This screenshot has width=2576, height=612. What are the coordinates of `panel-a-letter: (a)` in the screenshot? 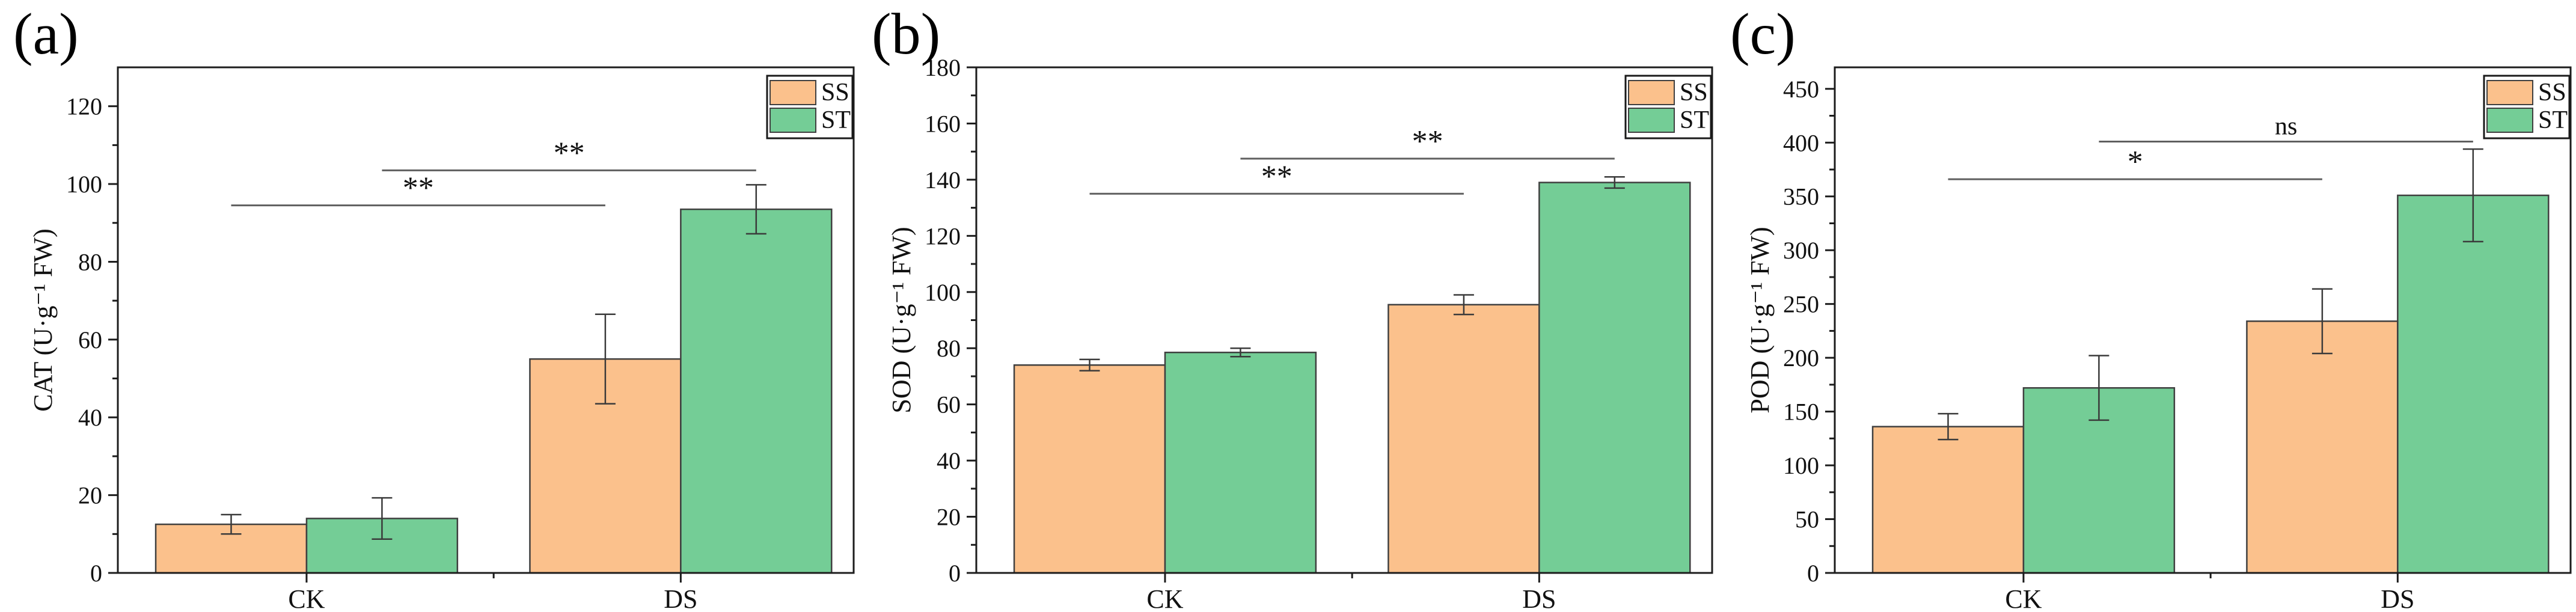 It's located at (46, 34).